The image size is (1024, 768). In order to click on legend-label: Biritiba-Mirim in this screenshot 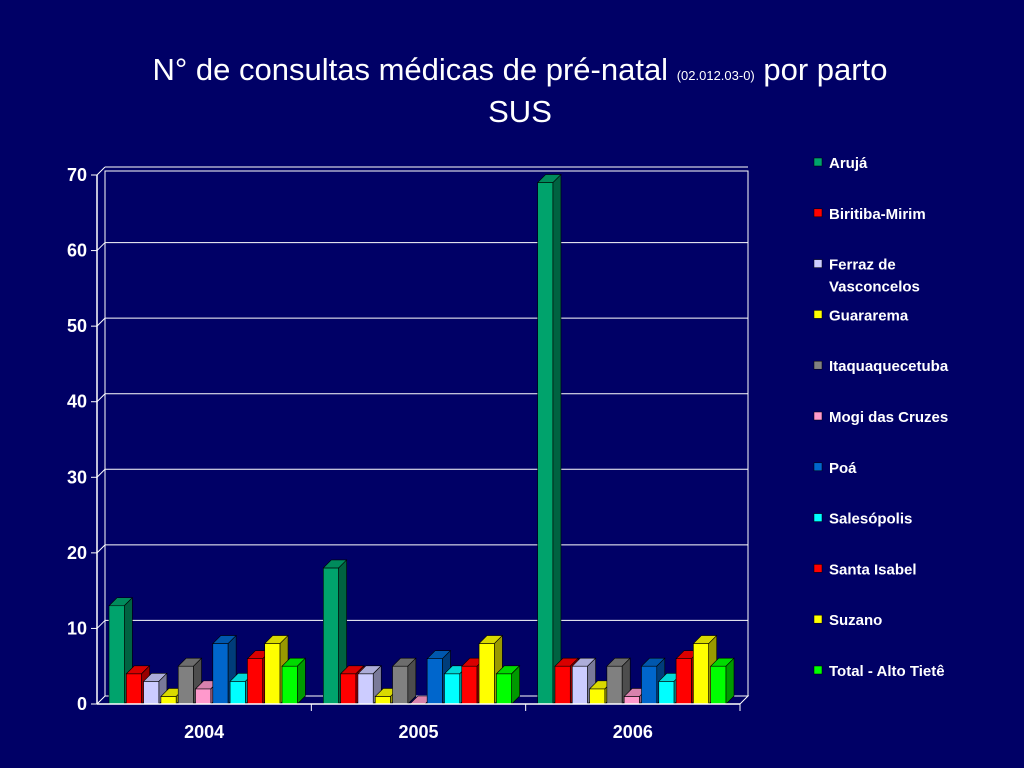, I will do `click(877, 214)`.